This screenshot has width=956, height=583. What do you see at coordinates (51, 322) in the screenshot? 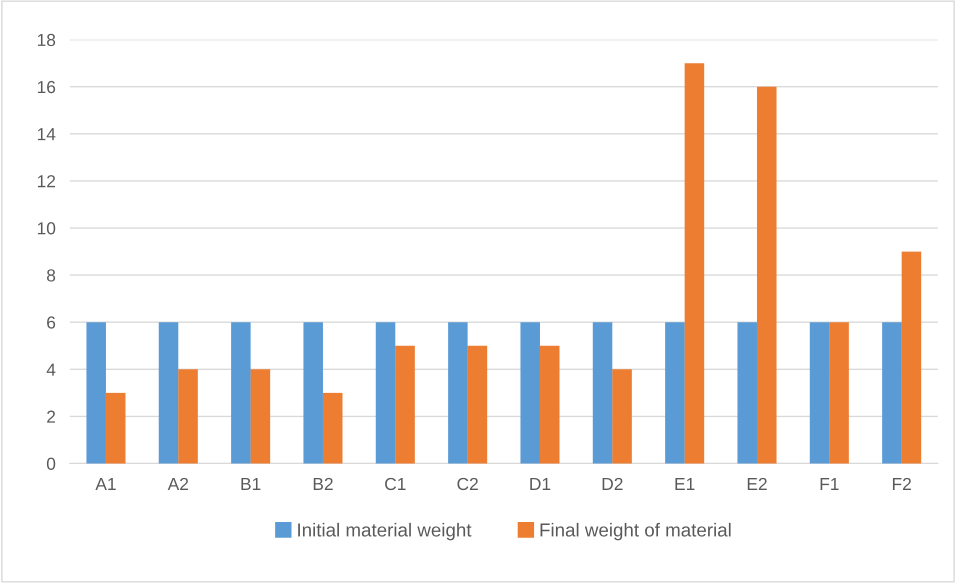
I see `y-tick-label: 6` at bounding box center [51, 322].